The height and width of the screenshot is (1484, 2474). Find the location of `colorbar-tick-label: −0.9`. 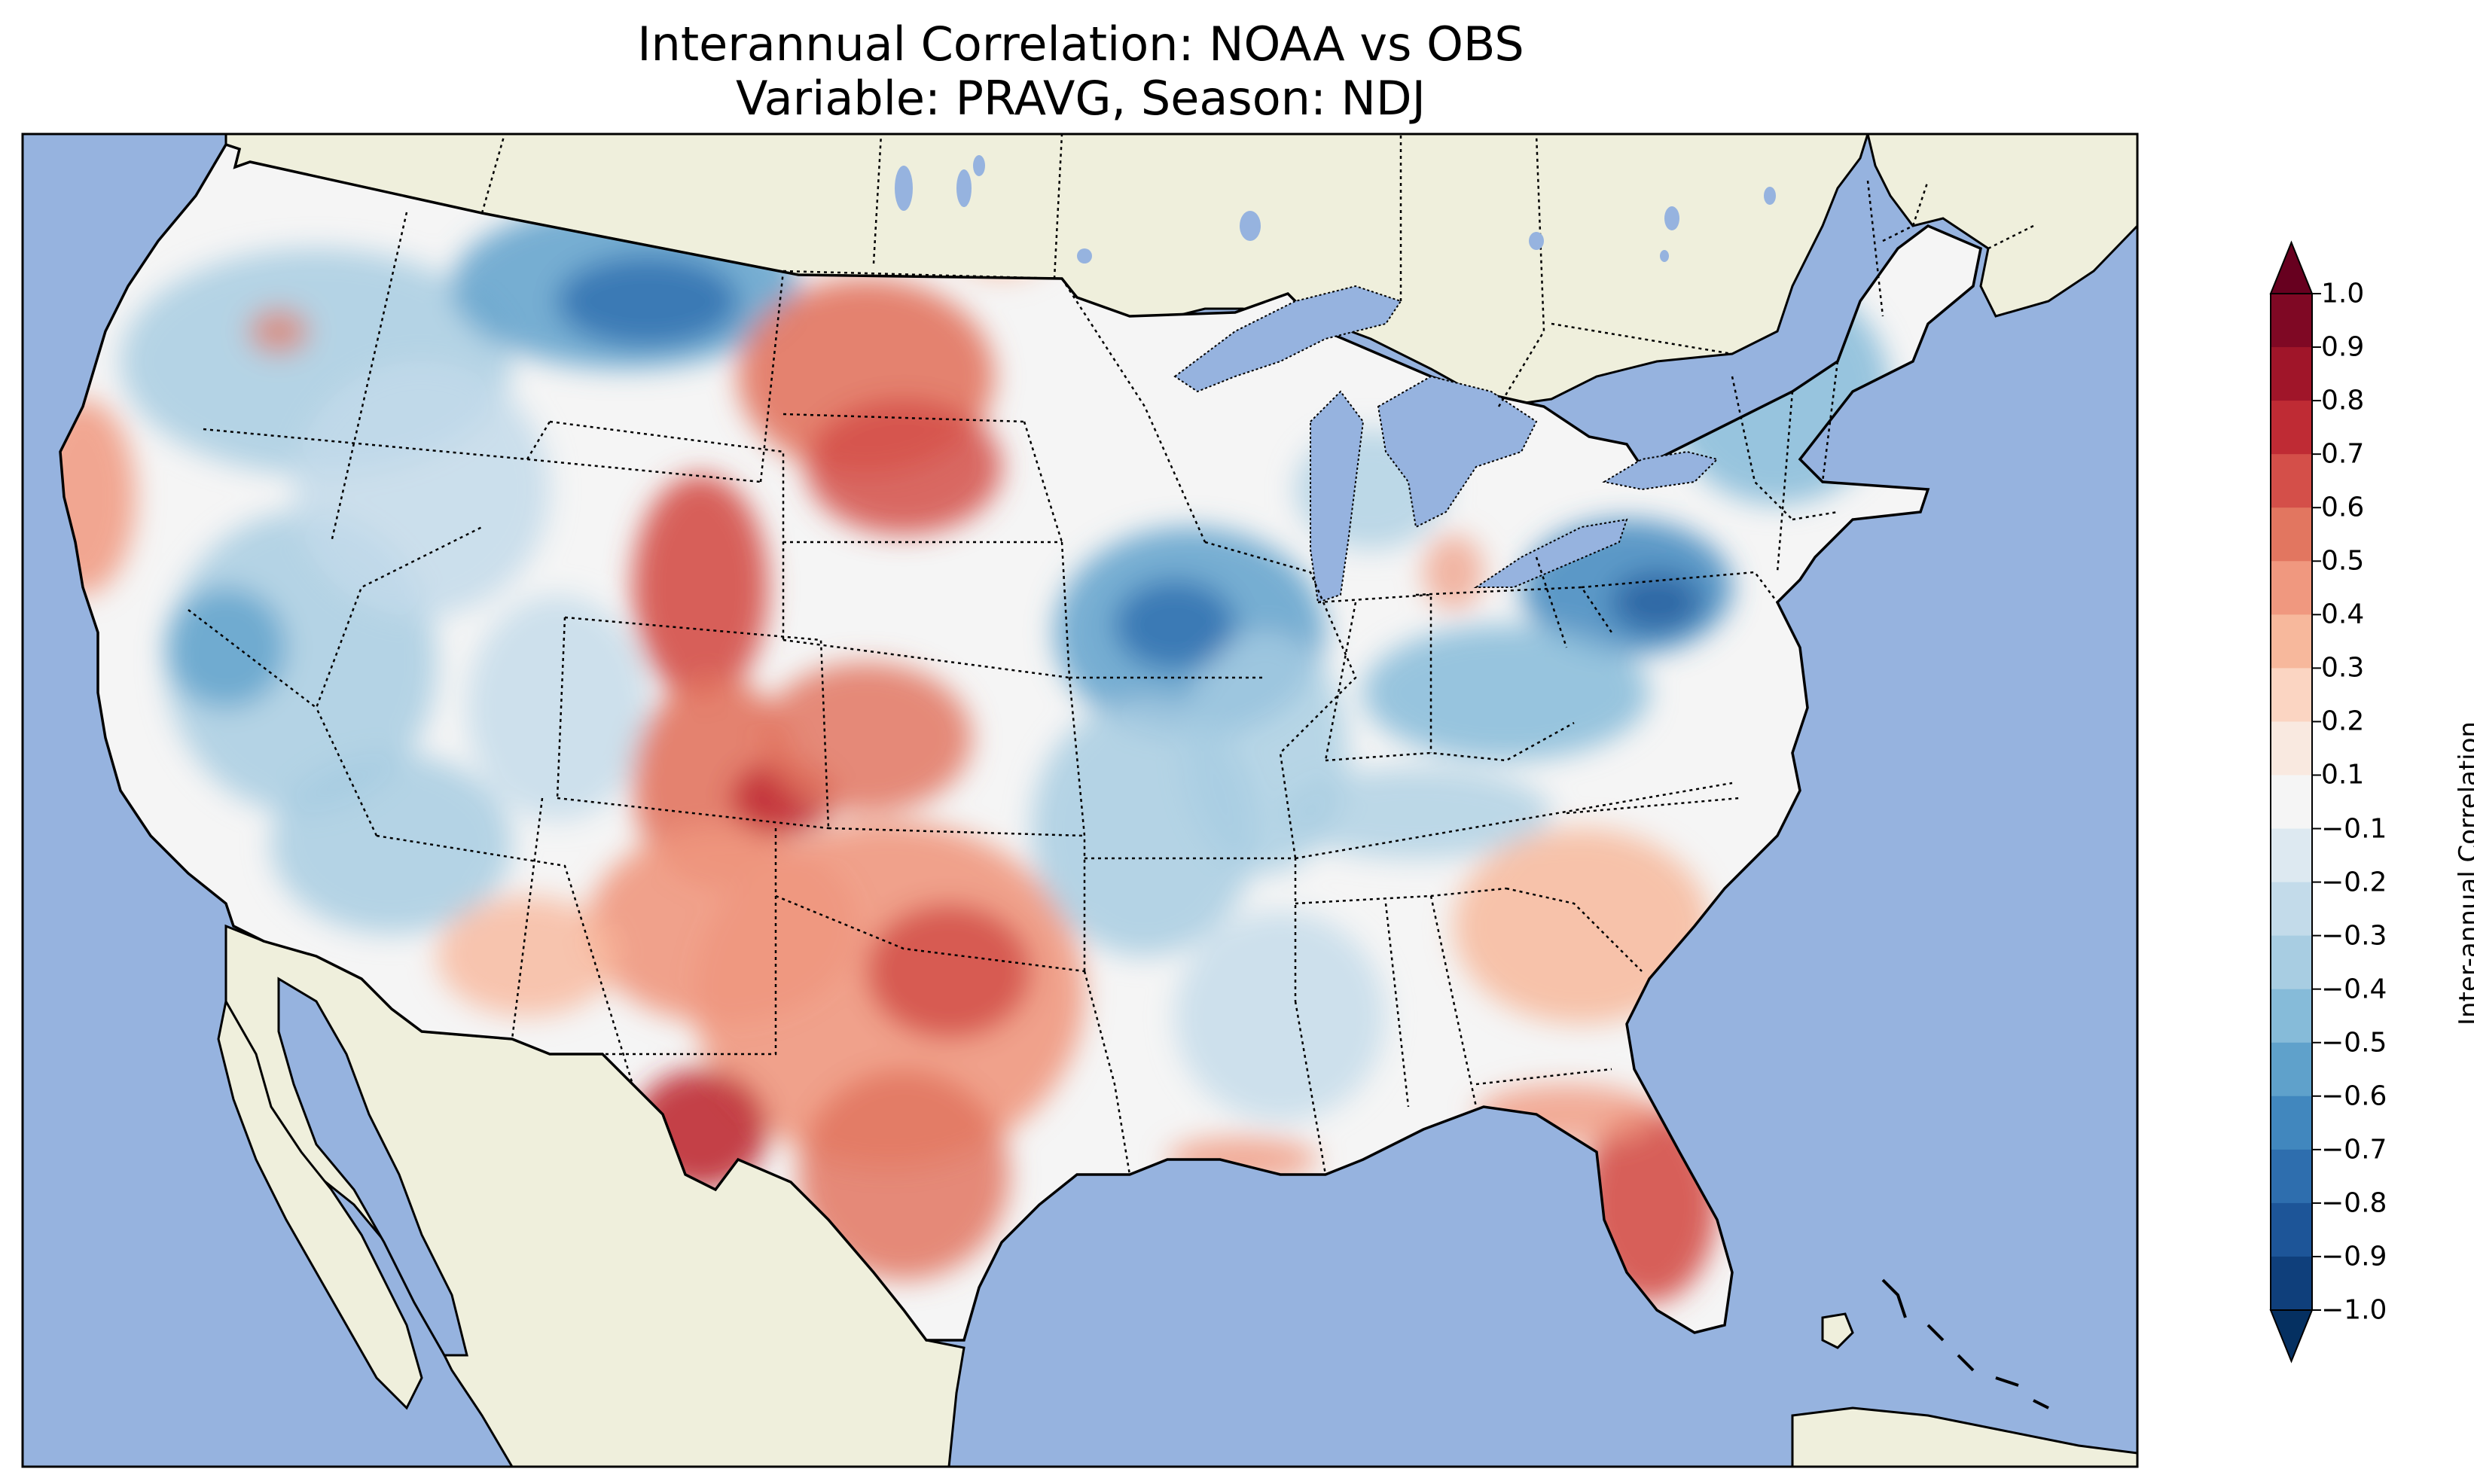

colorbar-tick-label: −0.9 is located at coordinates (2354, 1256).